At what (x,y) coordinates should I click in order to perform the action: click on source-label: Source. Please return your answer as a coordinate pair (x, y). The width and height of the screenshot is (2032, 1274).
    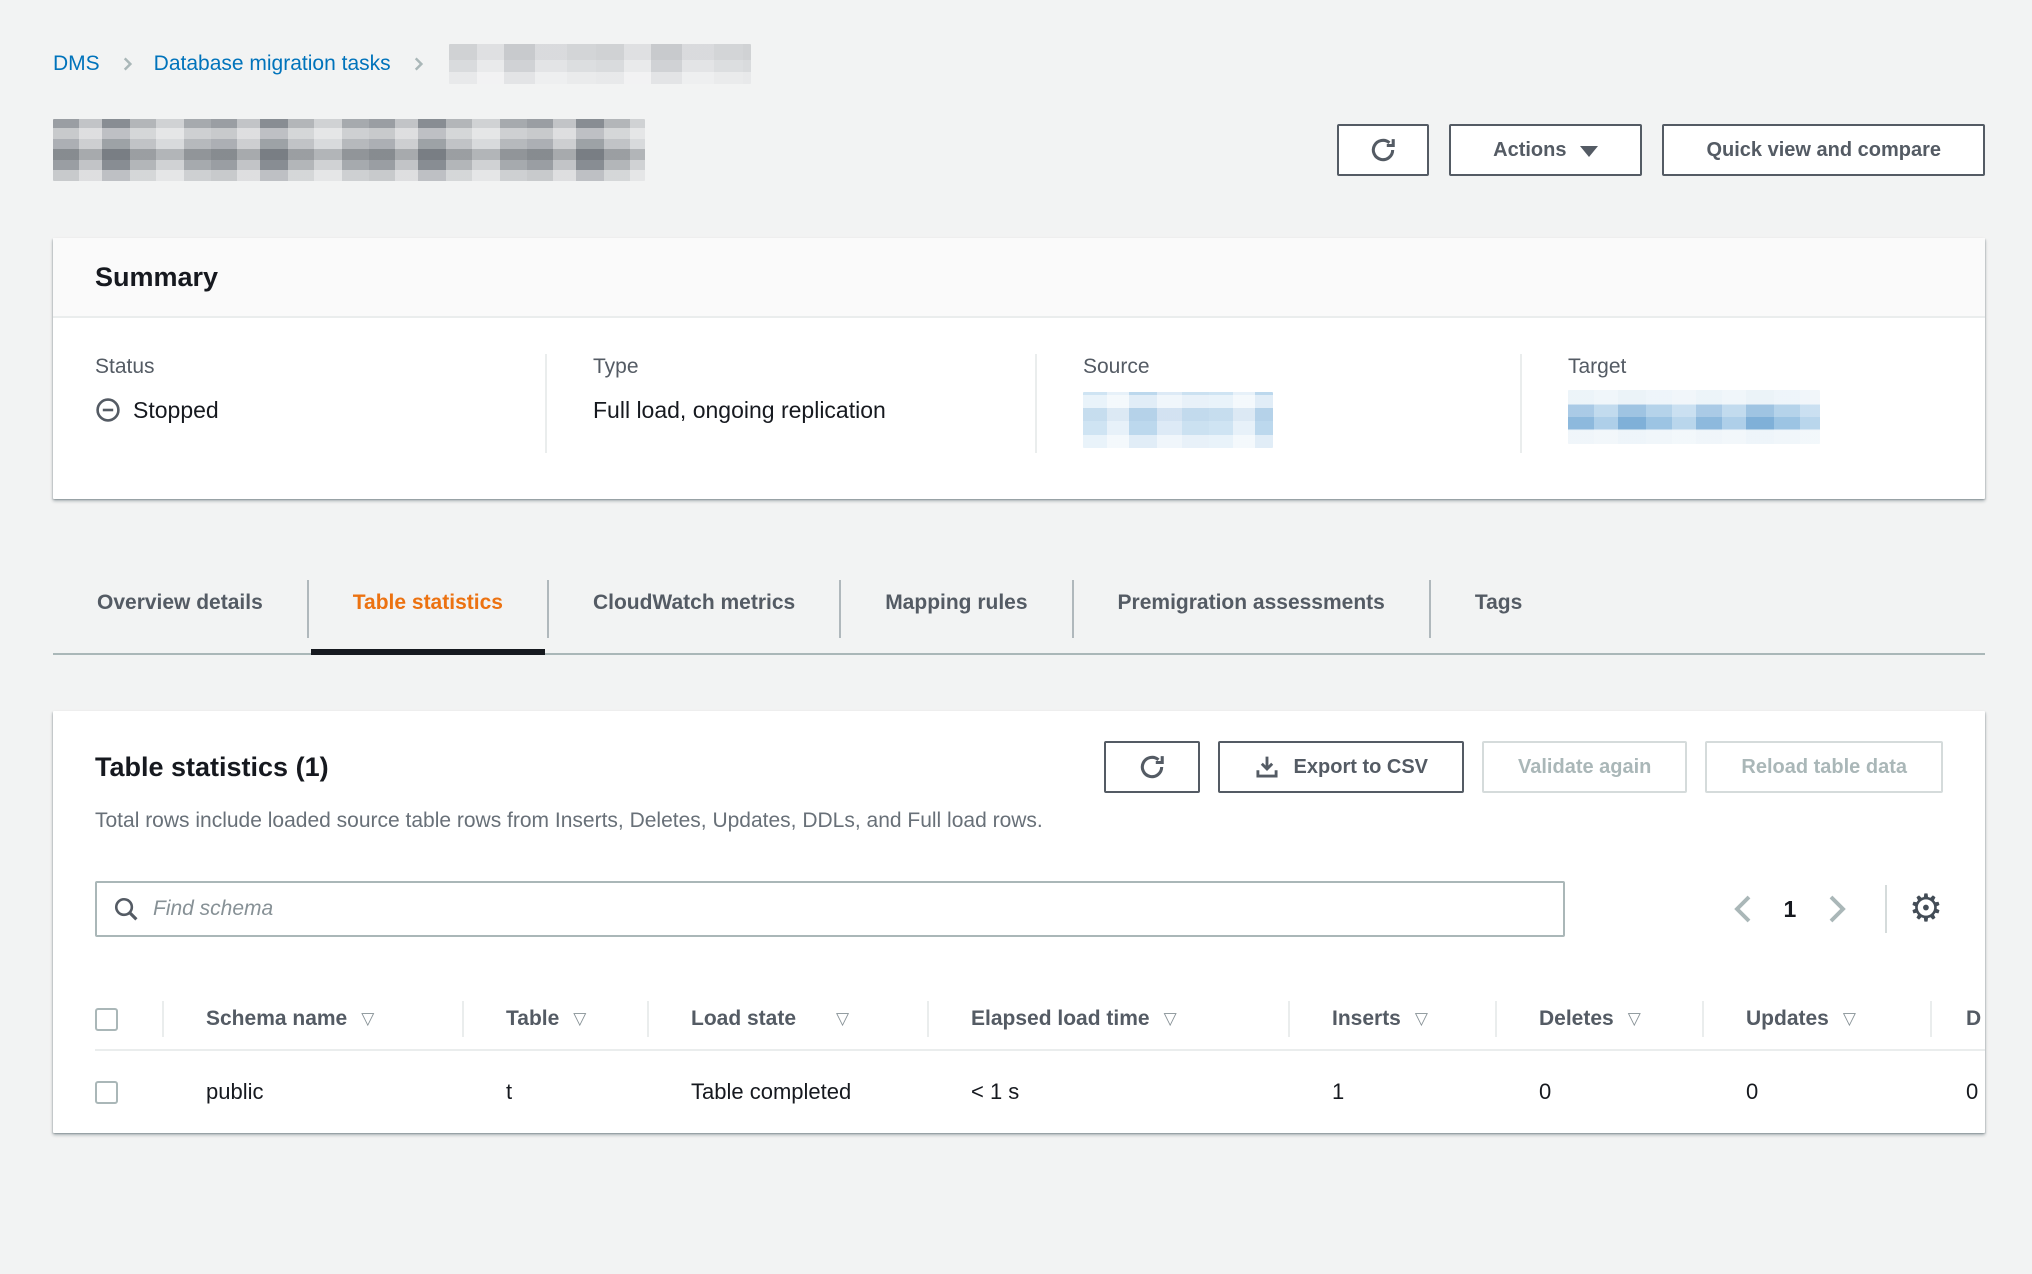
    Looking at the image, I should click on (1116, 366).